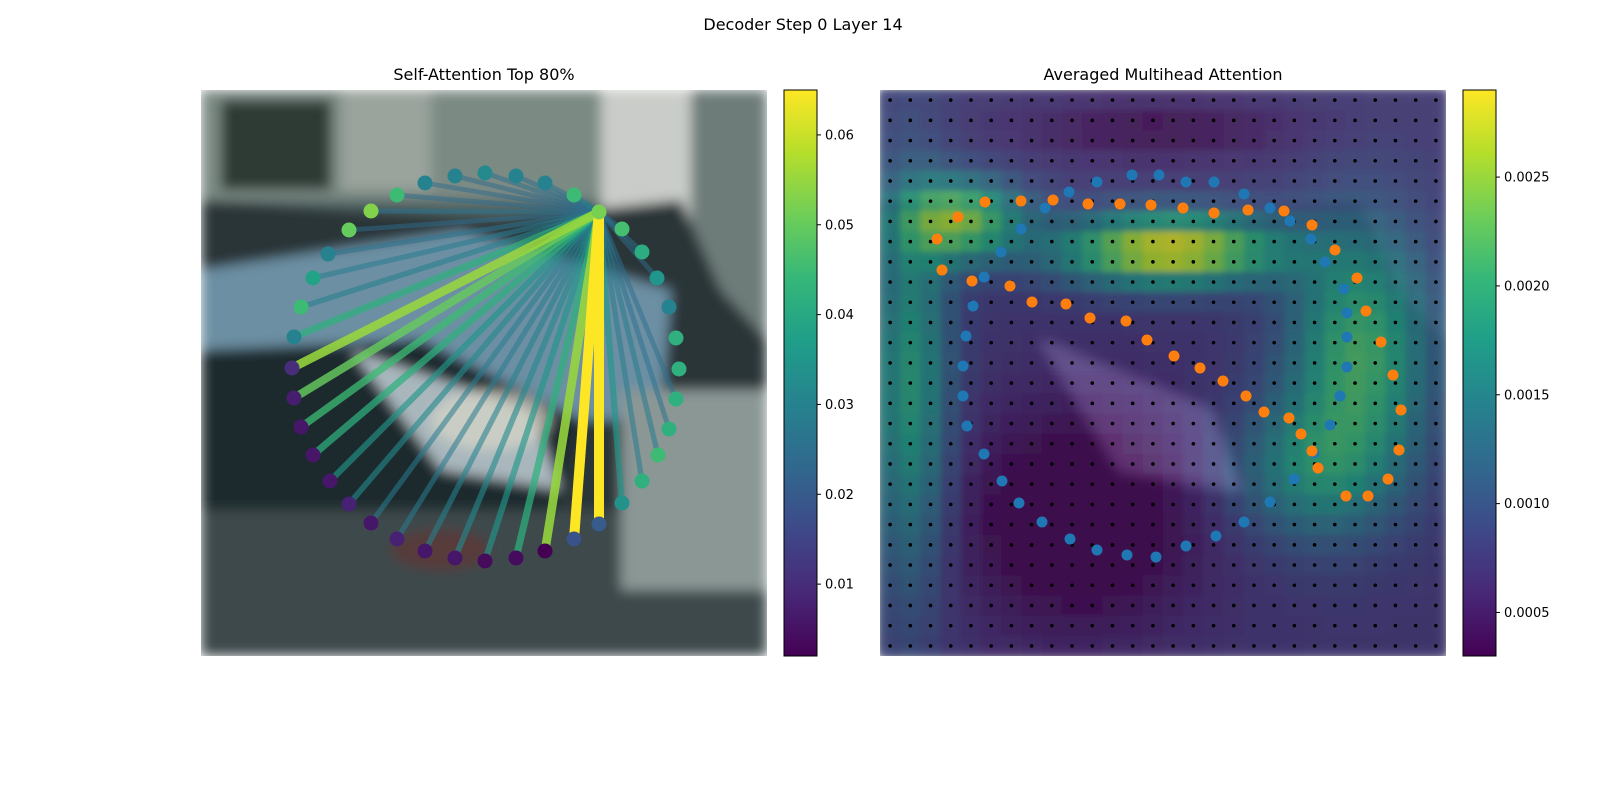 The height and width of the screenshot is (800, 1600). Describe the element at coordinates (1163, 74) in the screenshot. I see `multihead-attention-title: Averaged Multihead Attention` at that location.